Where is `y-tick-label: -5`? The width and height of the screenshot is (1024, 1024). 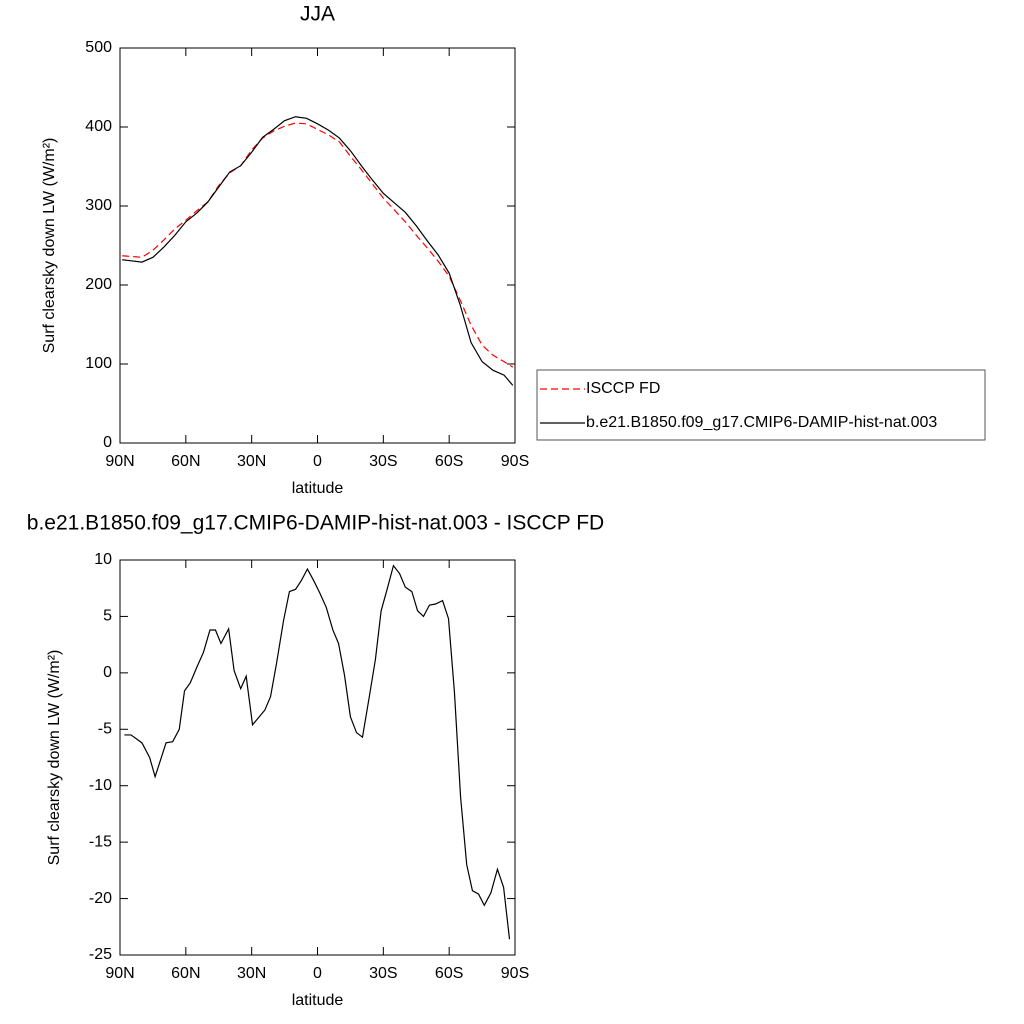
y-tick-label: -5 is located at coordinates (105, 729).